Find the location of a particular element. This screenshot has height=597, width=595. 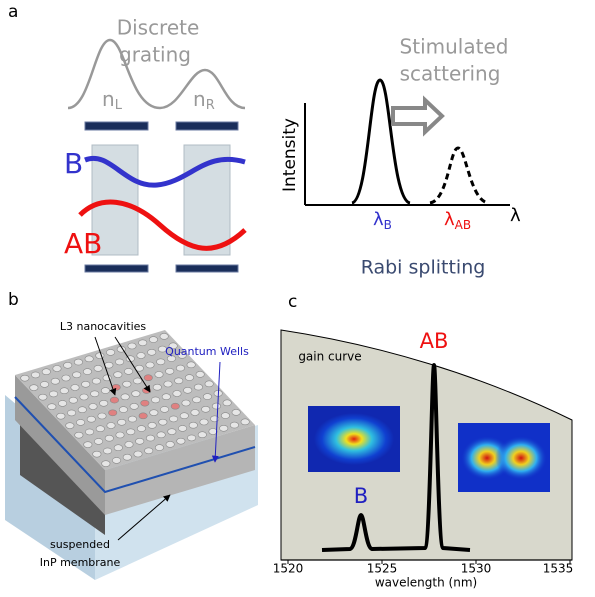

annotation: Quantum Wells is located at coordinates (207, 351).